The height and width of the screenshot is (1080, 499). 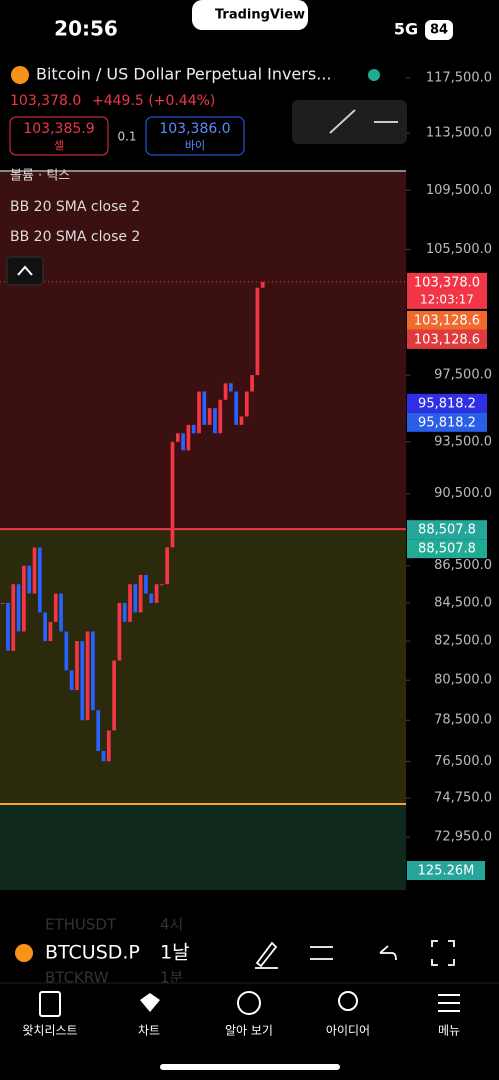 I want to click on fullscreen-icon, so click(x=443, y=953).